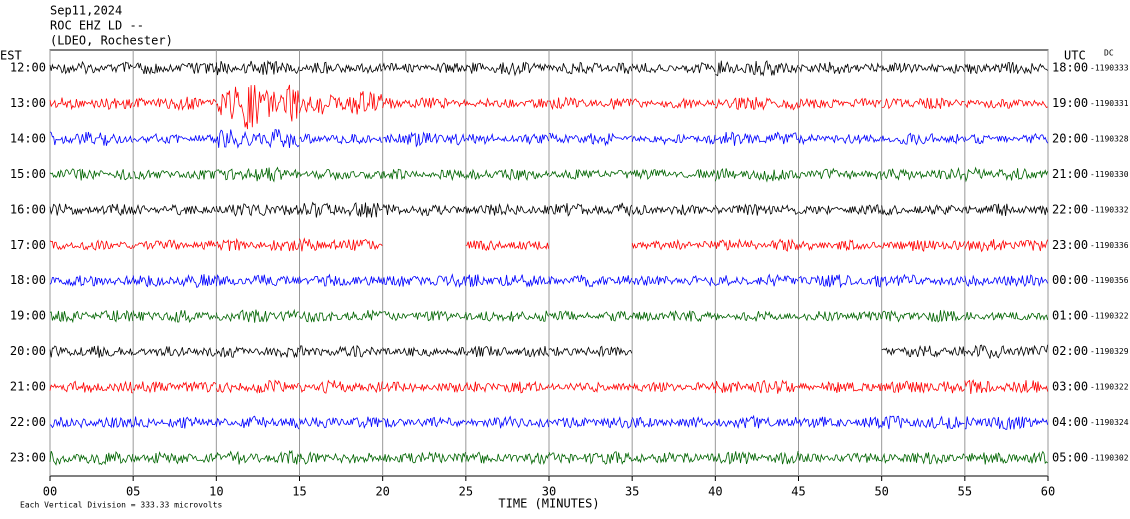  Describe the element at coordinates (299, 492) in the screenshot. I see `x-tick-label: 15` at that location.